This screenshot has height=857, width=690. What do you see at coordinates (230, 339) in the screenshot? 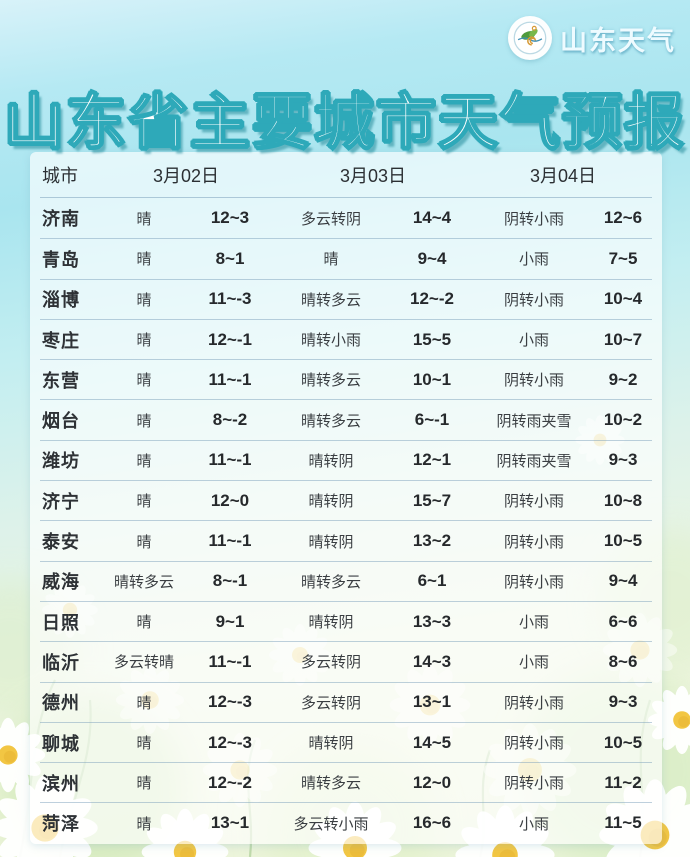
I see `temp-cell: 12~-1` at bounding box center [230, 339].